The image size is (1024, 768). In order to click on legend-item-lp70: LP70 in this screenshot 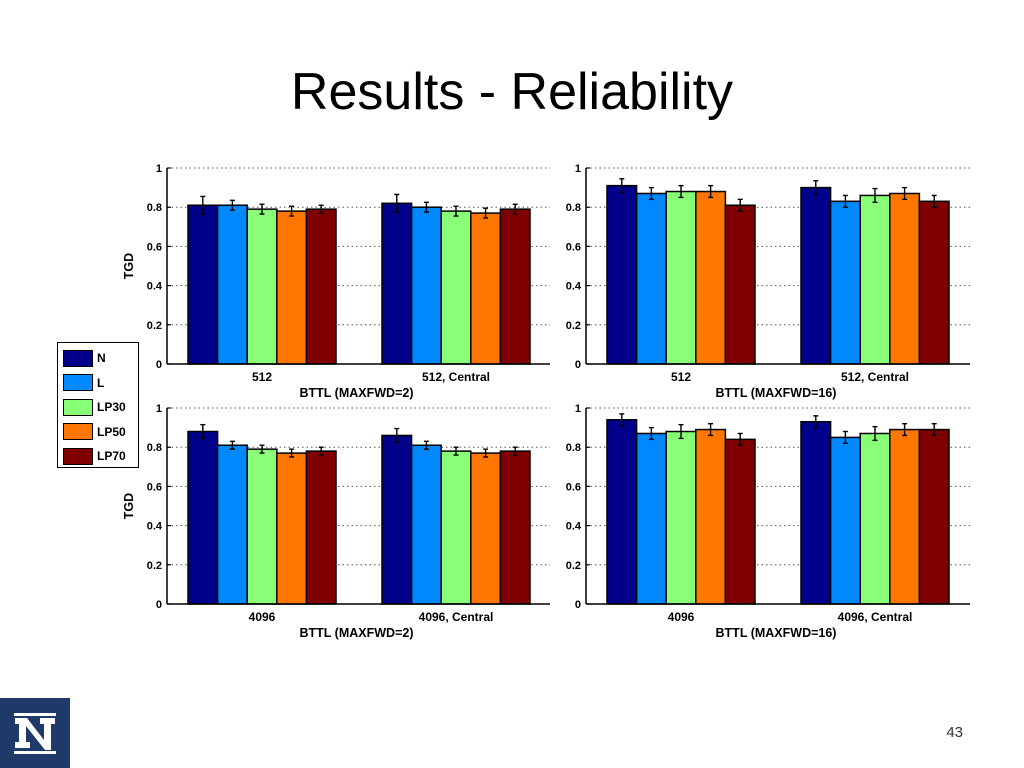, I will do `click(100, 456)`.